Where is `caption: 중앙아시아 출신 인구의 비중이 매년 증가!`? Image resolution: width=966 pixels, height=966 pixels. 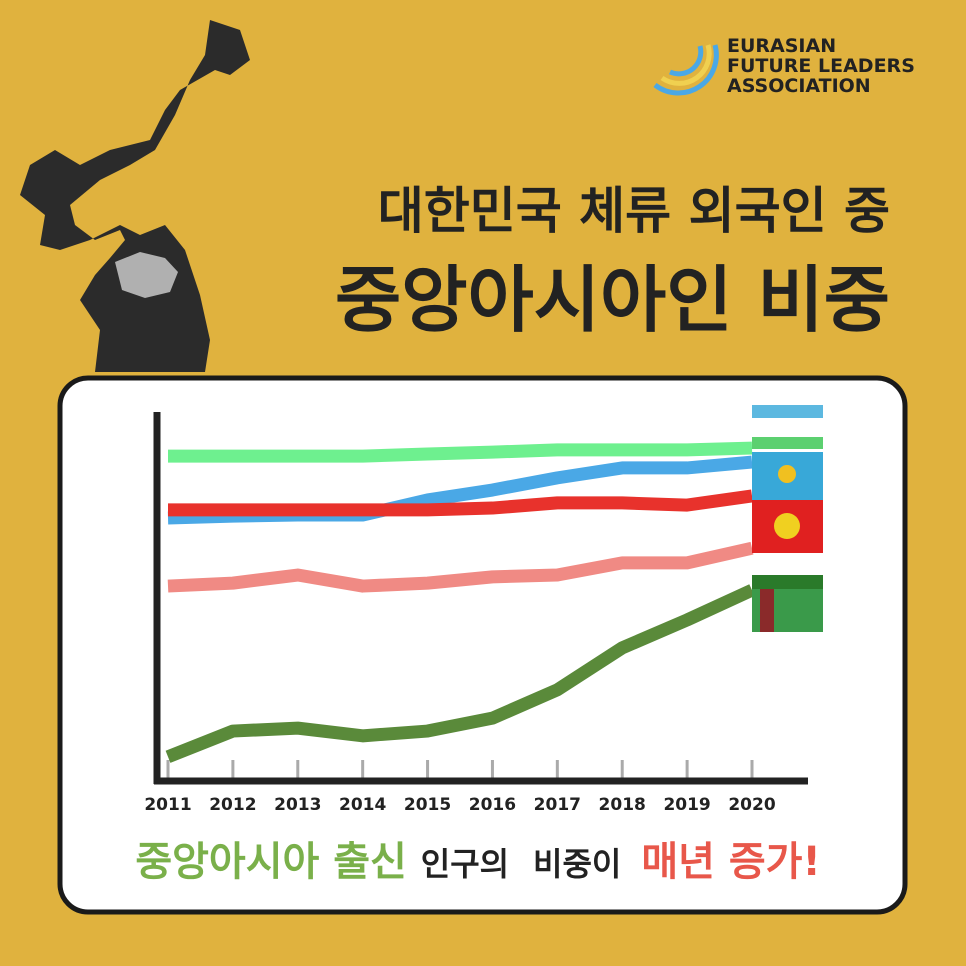
caption: 중앙아시아 출신 인구의 비중이 매년 증가! is located at coordinates (477, 862).